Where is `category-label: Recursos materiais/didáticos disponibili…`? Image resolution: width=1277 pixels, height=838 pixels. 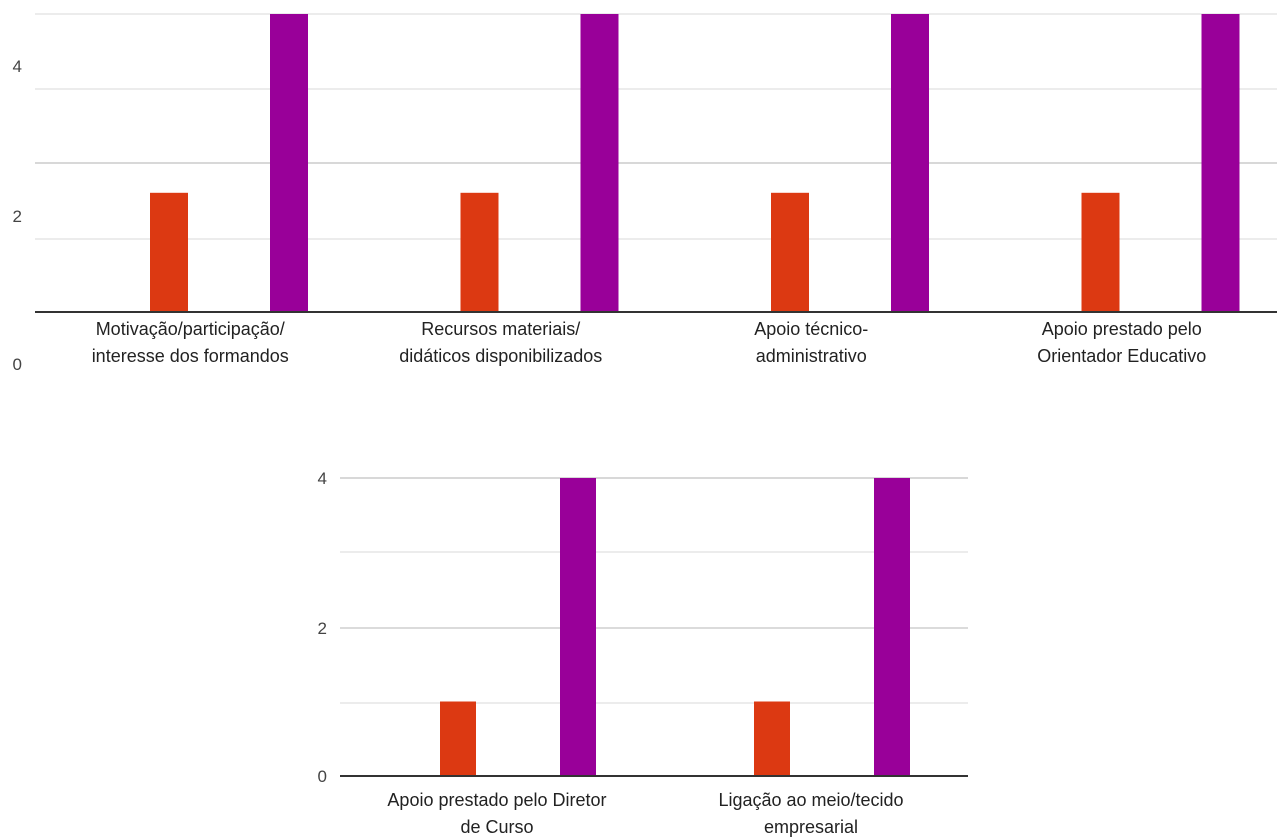
category-label: Recursos materiais/didáticos disponibili… is located at coordinates (500, 342).